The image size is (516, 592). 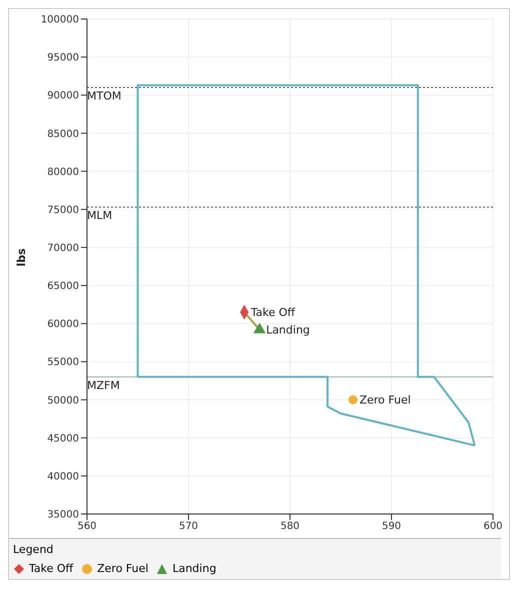 I want to click on legend-title: Legend, so click(x=33, y=549).